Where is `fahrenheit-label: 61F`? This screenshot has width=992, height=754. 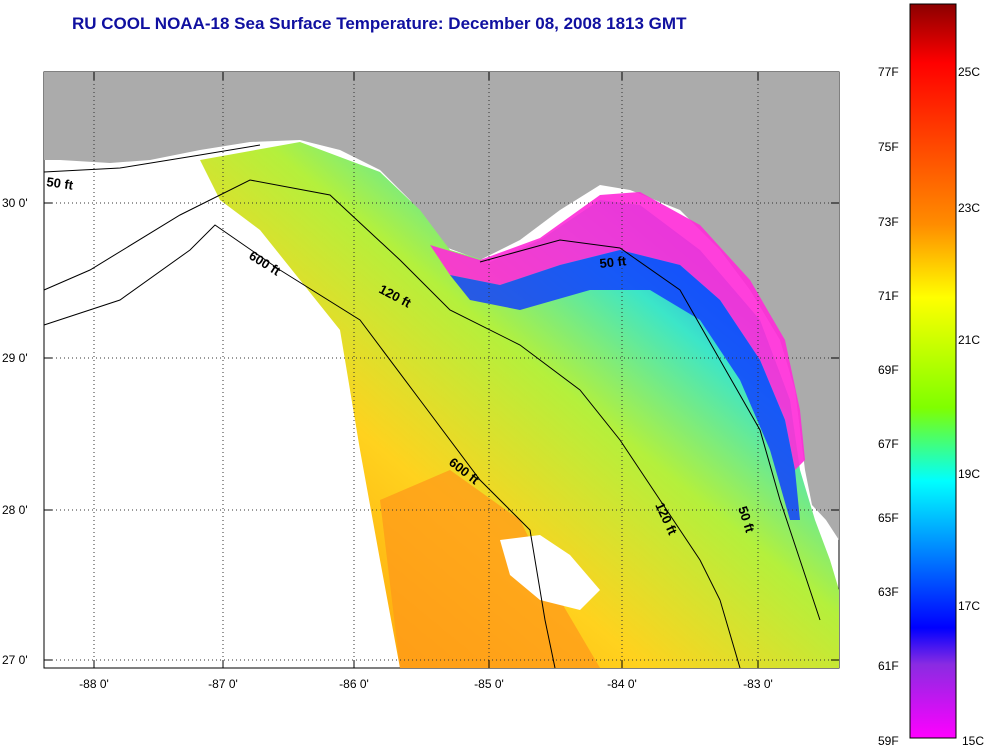 fahrenheit-label: 61F is located at coordinates (888, 666).